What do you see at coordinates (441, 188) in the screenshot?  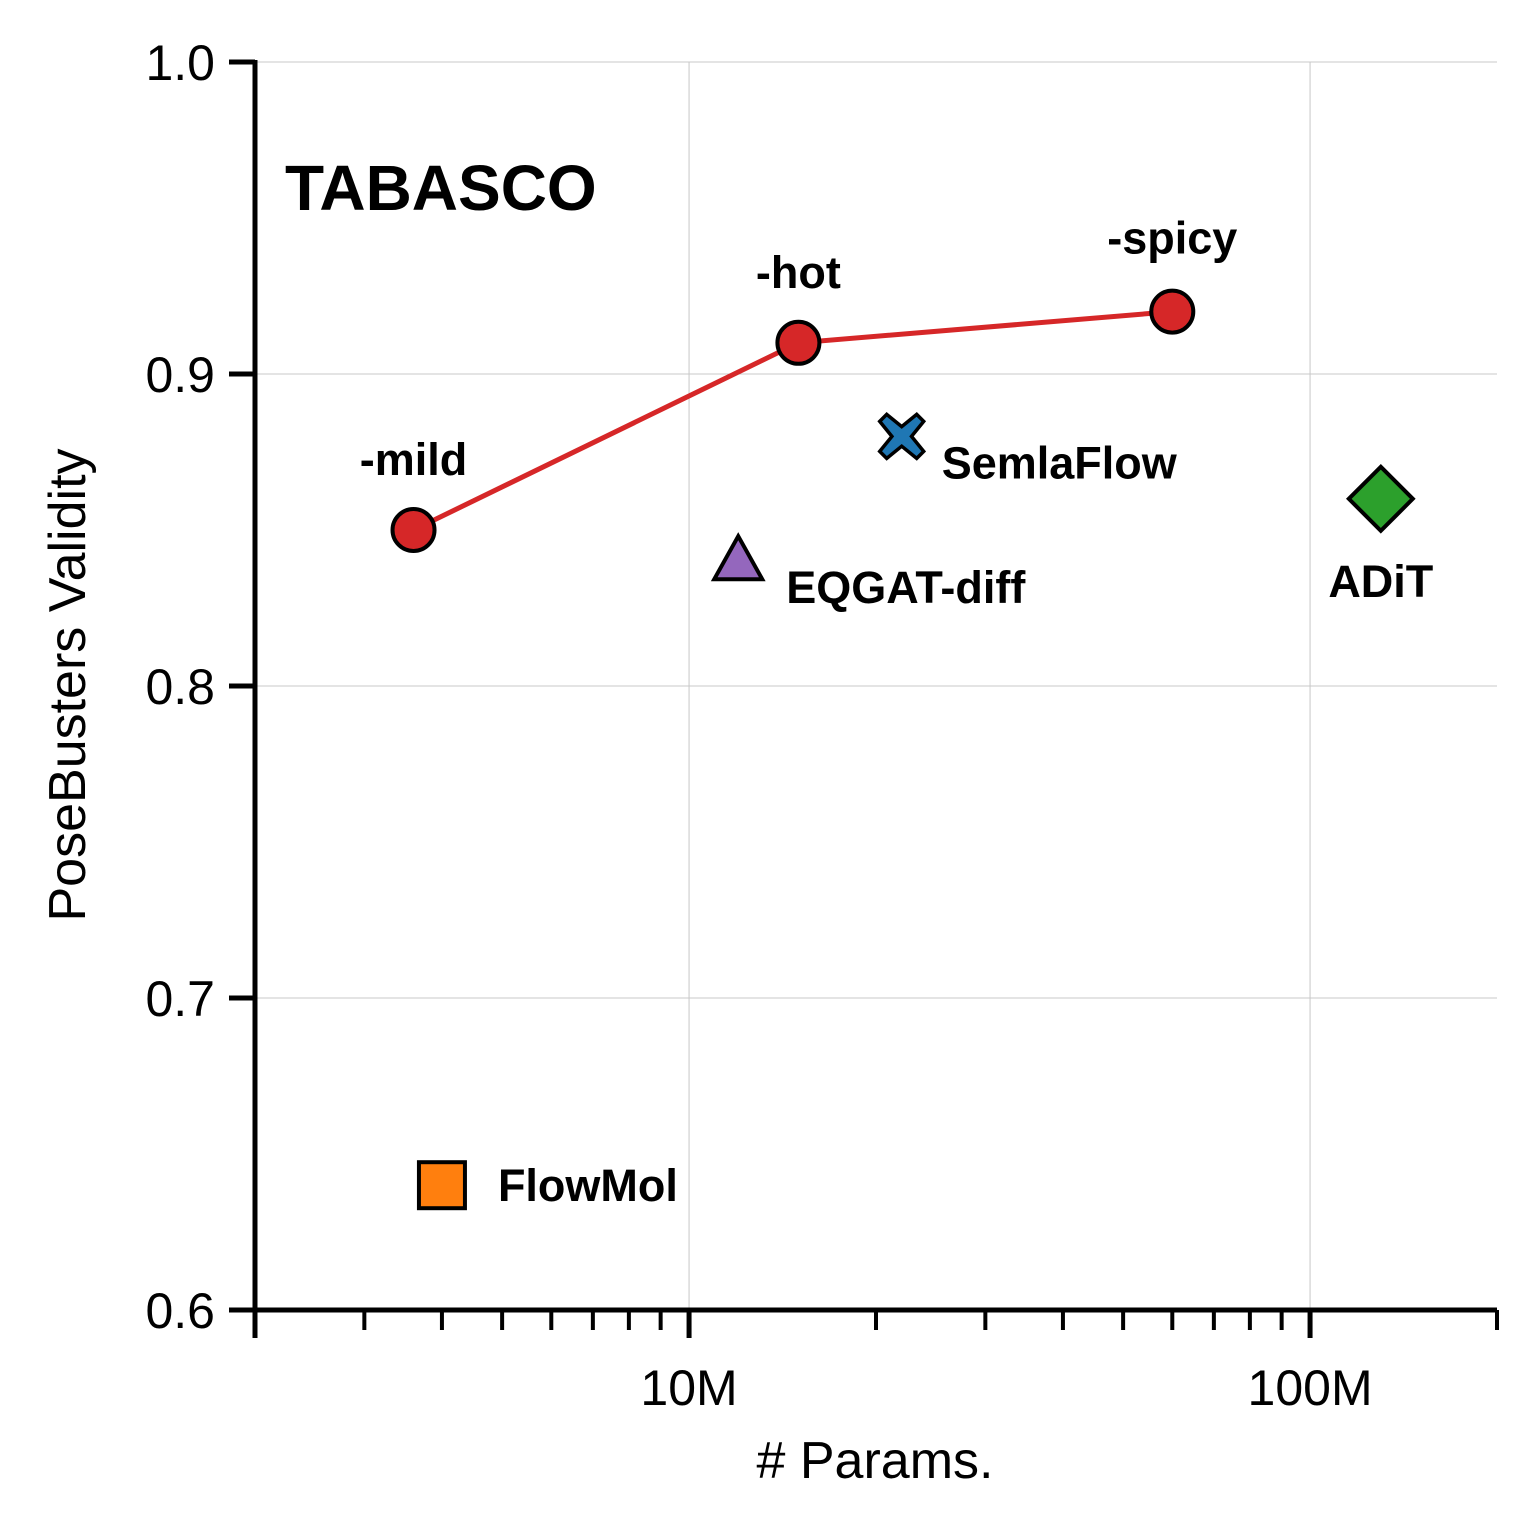 I see `chart-annotation: TABASCO` at bounding box center [441, 188].